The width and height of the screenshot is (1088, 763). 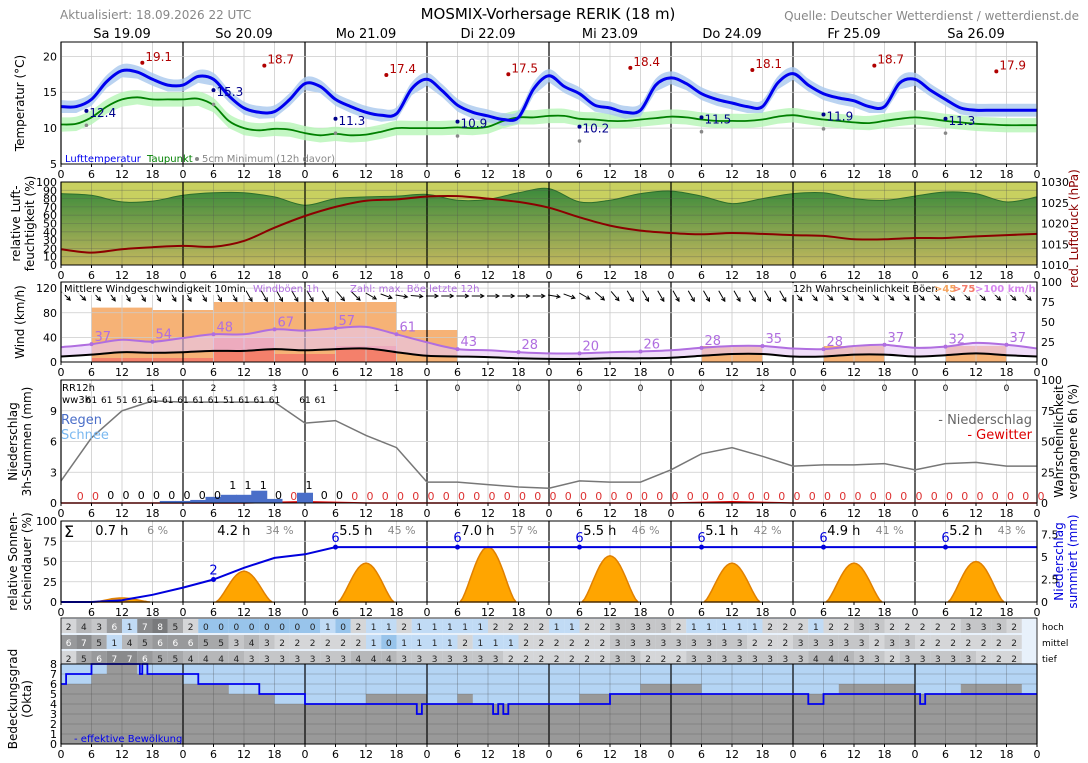 I want to click on sunshine-area, so click(x=854, y=582).